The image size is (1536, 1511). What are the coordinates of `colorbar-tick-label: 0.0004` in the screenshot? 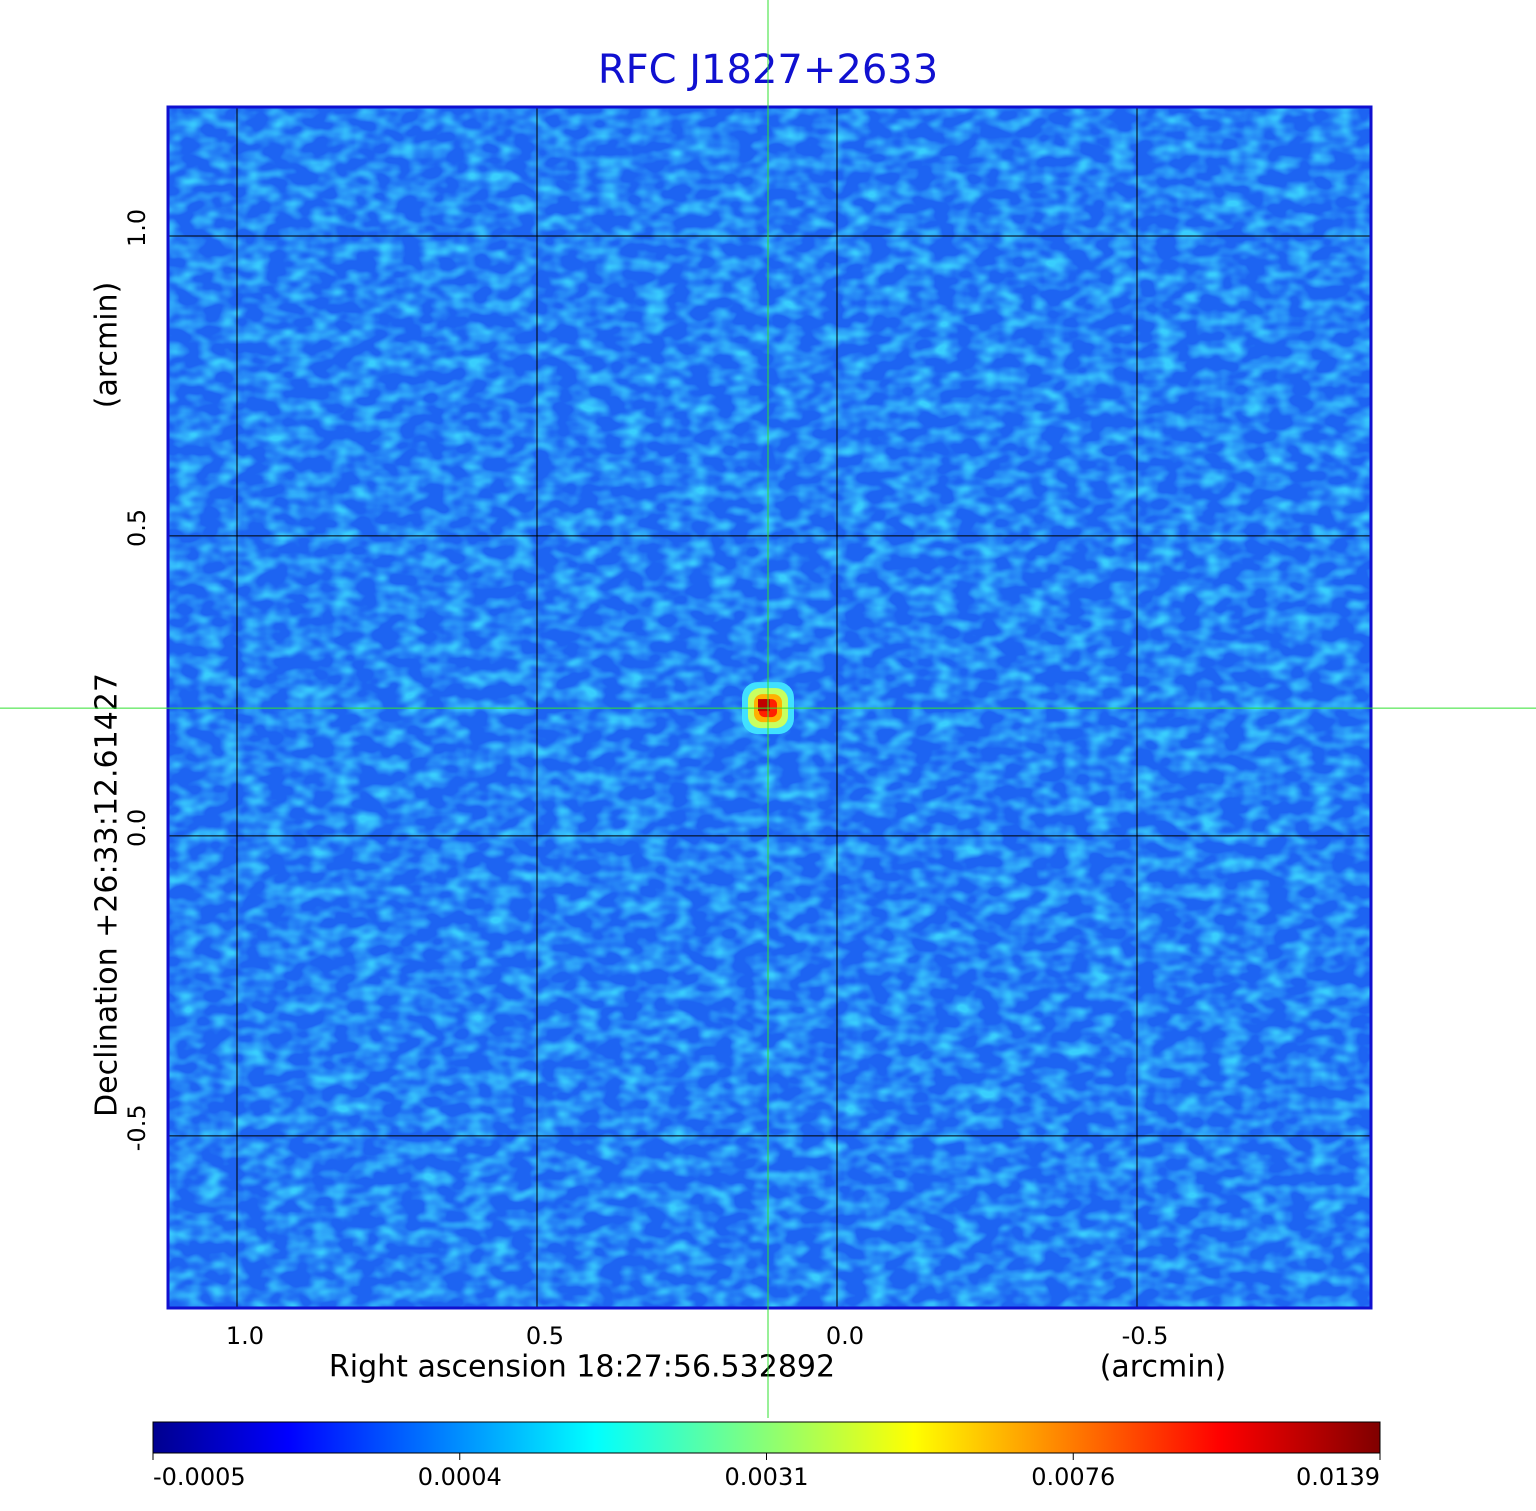 It's located at (460, 1477).